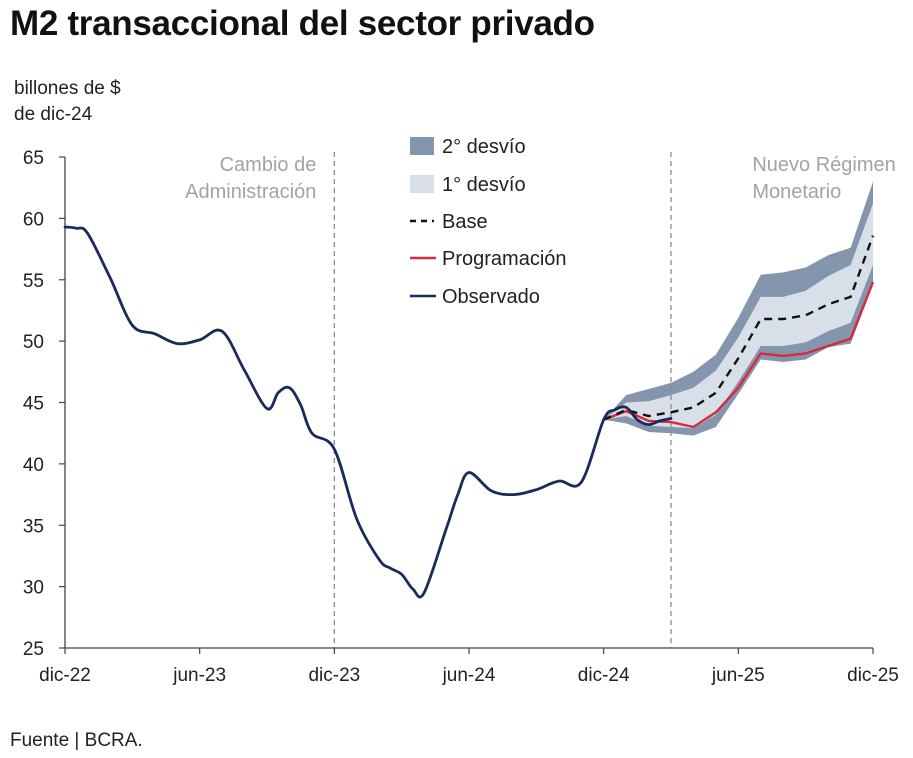  I want to click on legend-label-program: Programación, so click(504, 259).